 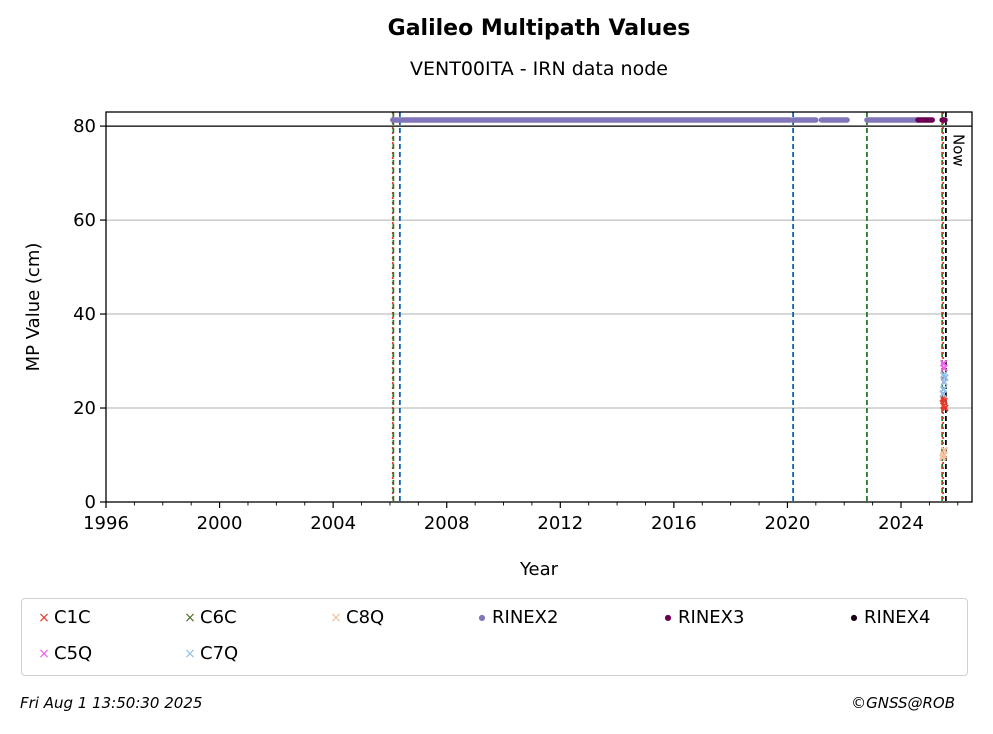 I want to click on x-tick-label: 2016, so click(x=674, y=523).